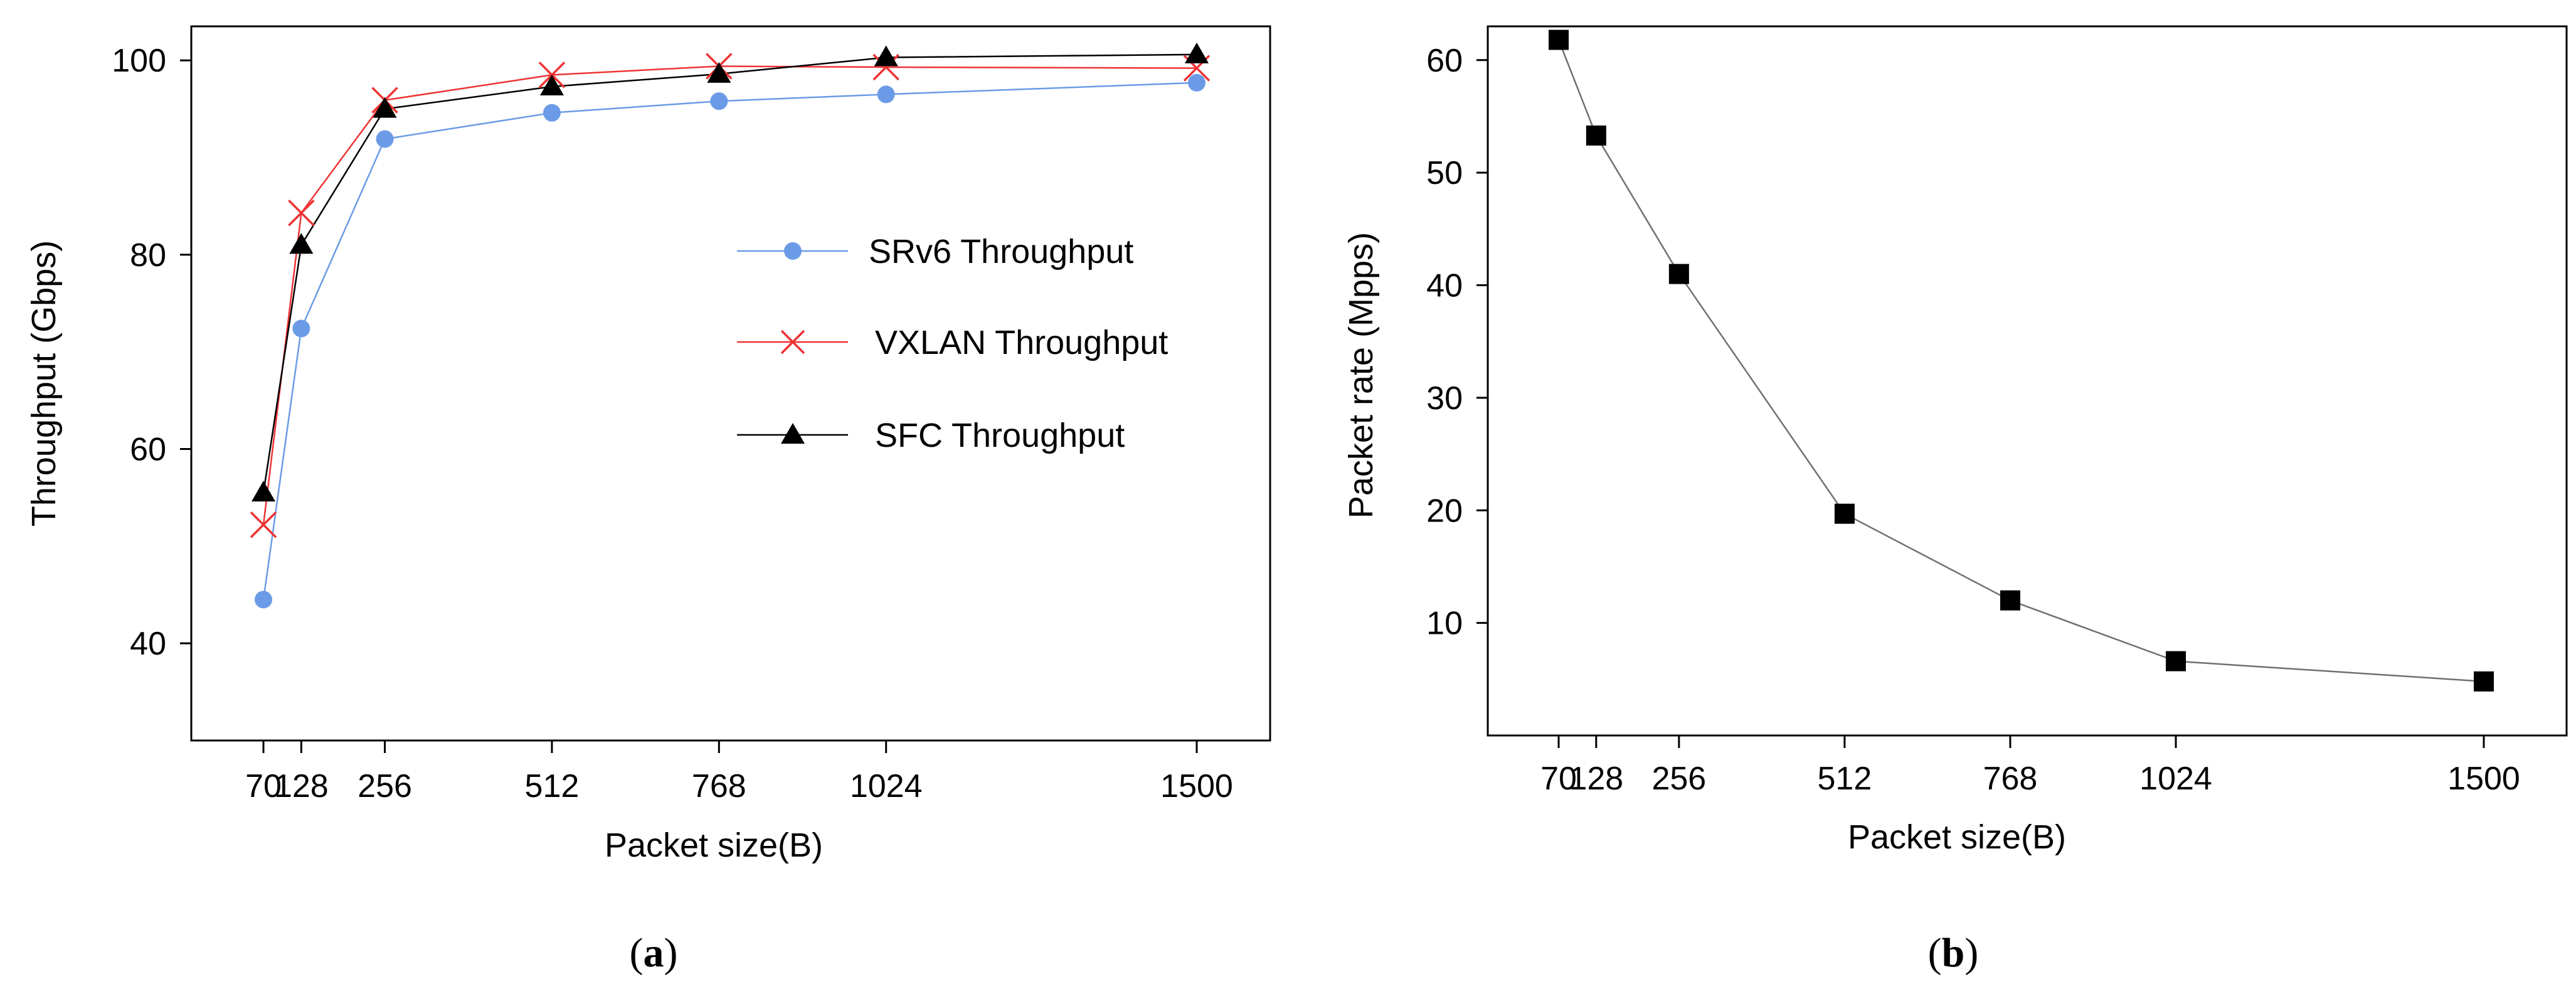 The image size is (2576, 989). I want to click on legend-marker-sfc, so click(793, 433).